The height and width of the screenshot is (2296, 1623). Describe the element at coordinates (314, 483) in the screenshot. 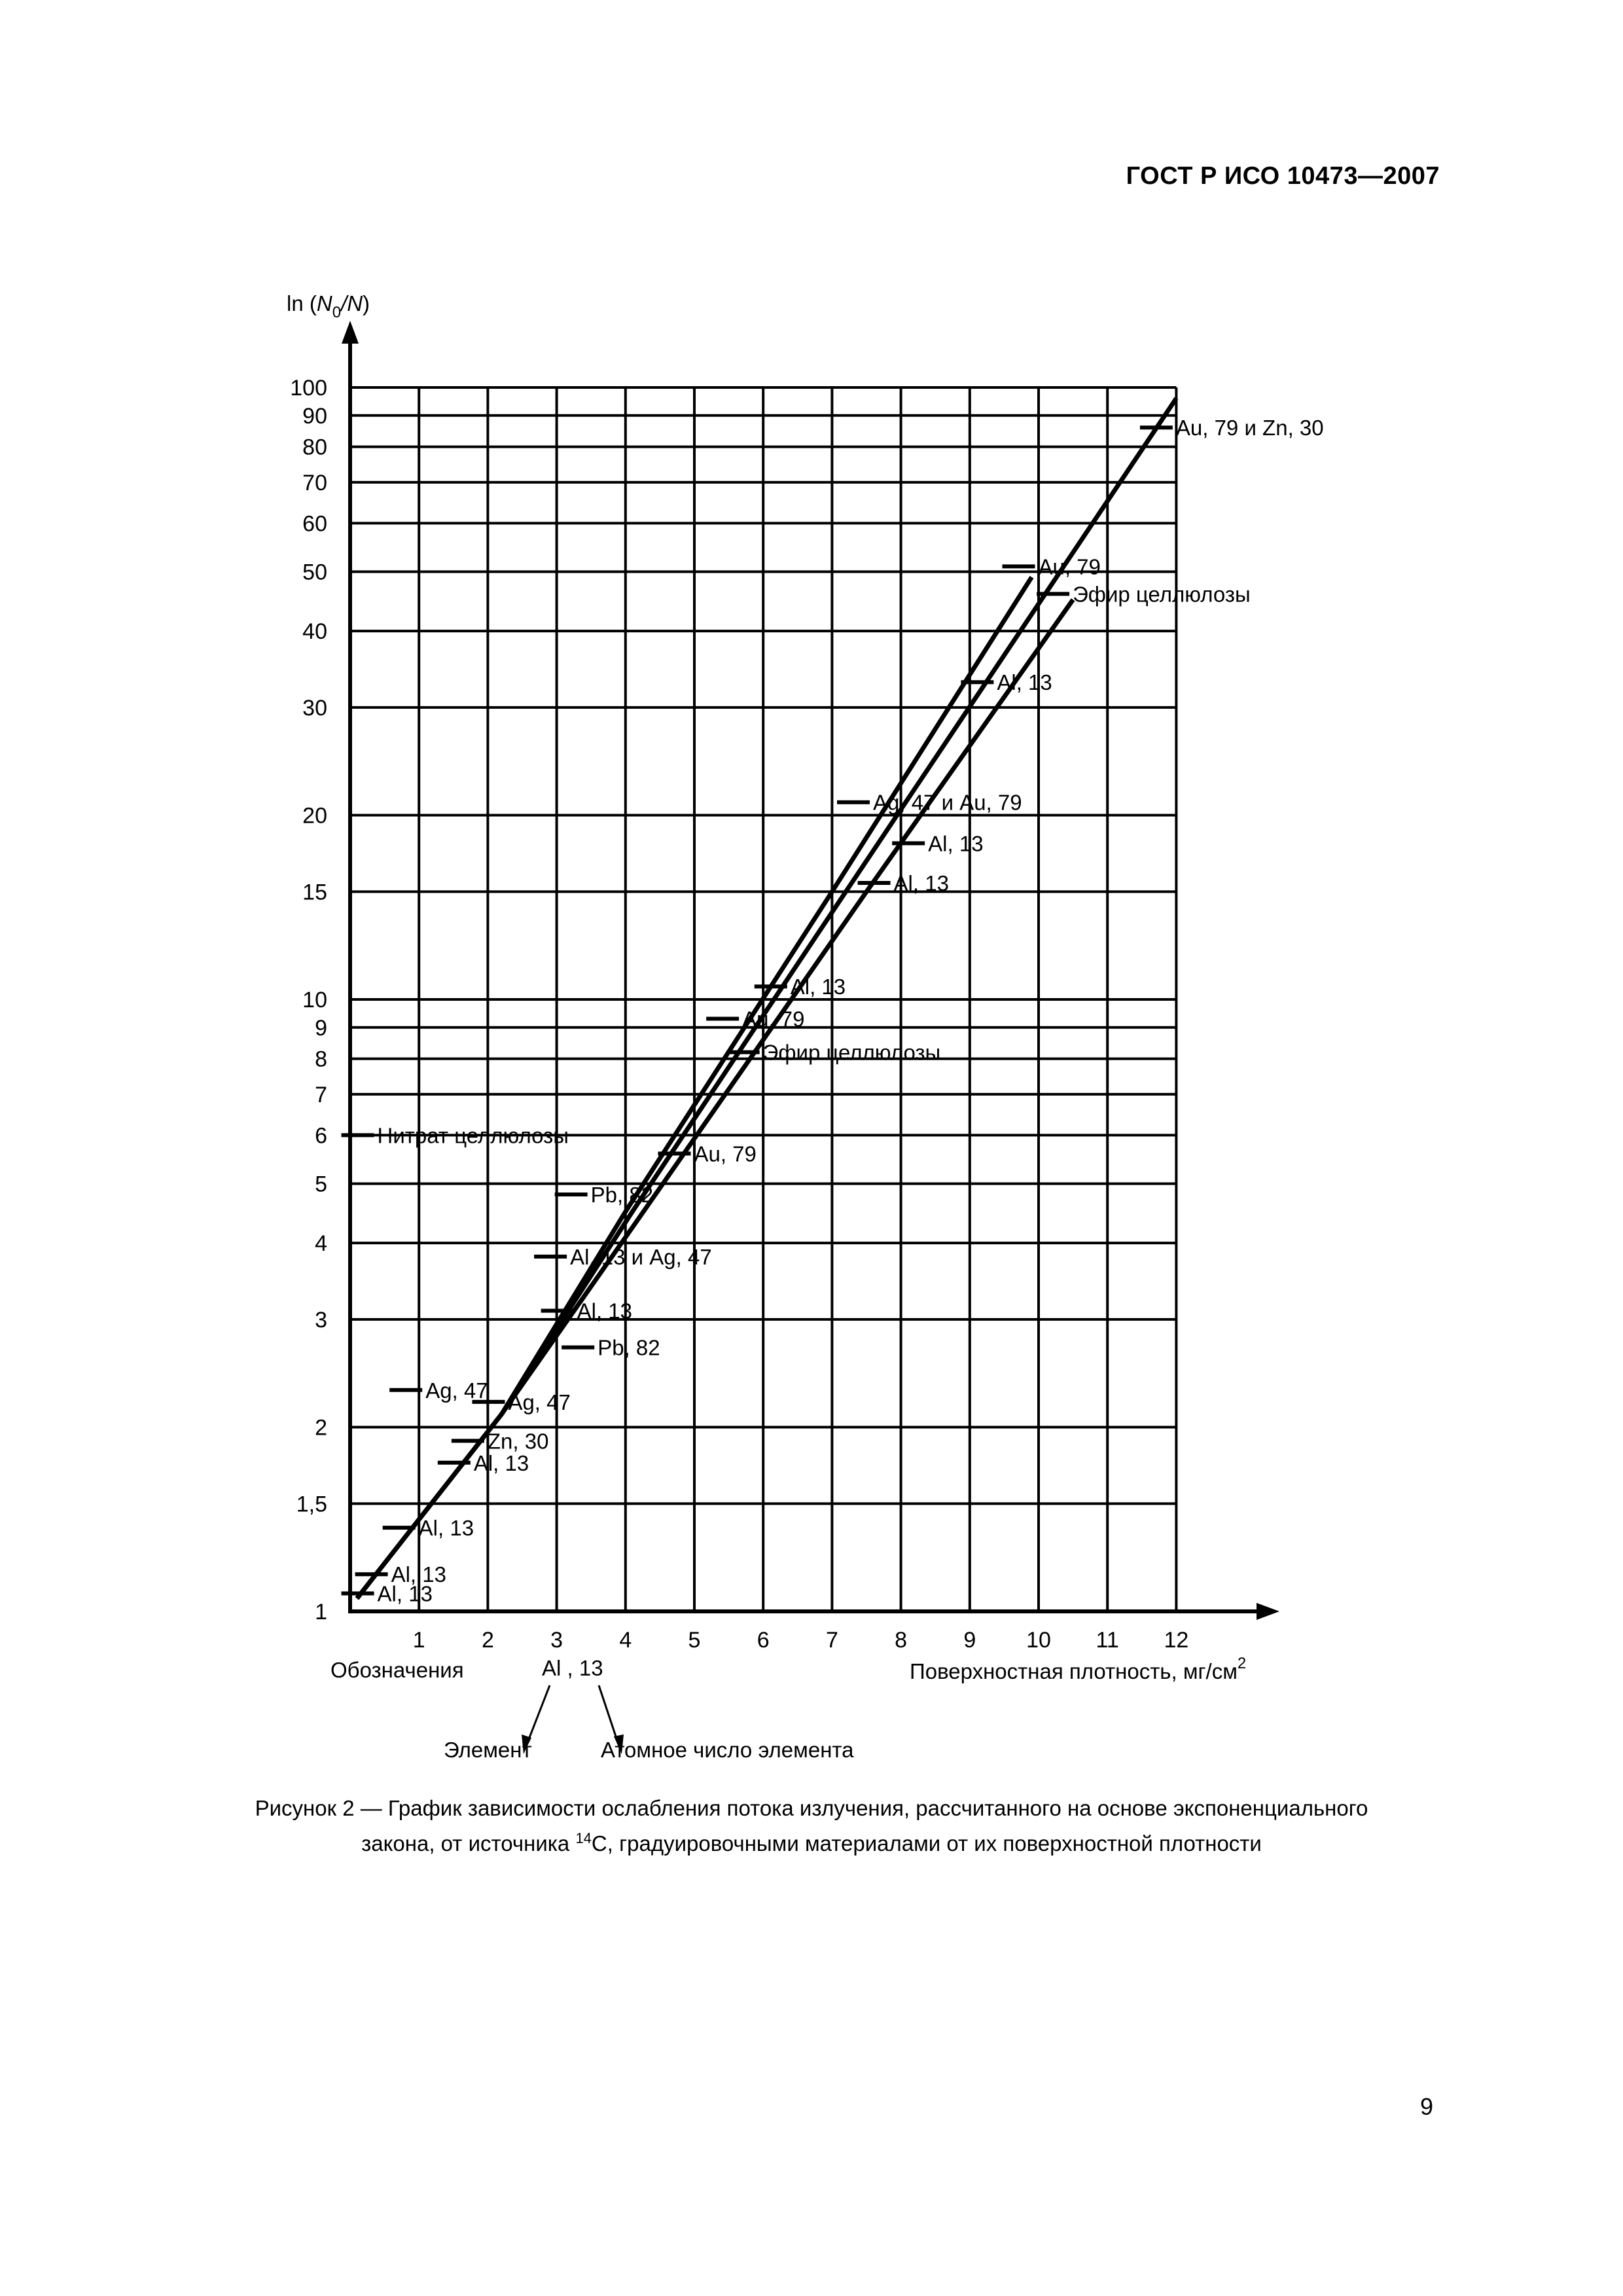

I see `y-tick-label: 70` at that location.